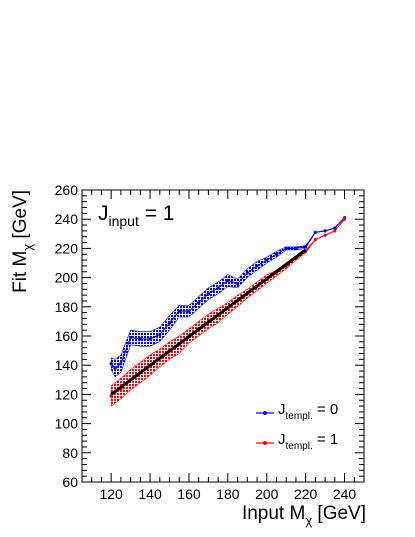 The width and height of the screenshot is (415, 537). What do you see at coordinates (67, 336) in the screenshot?
I see `y-tick-label: 160` at bounding box center [67, 336].